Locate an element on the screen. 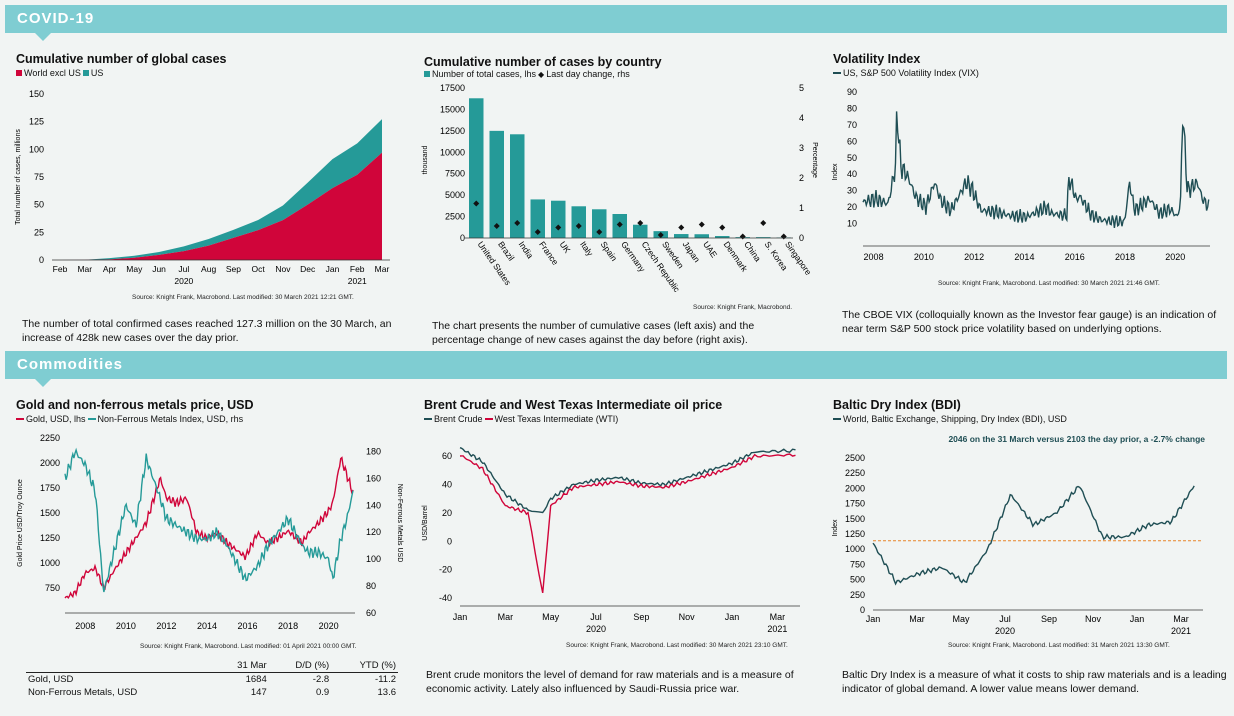 This screenshot has height=716, width=1234. legend-label: Last day change, rhs is located at coordinates (588, 74).